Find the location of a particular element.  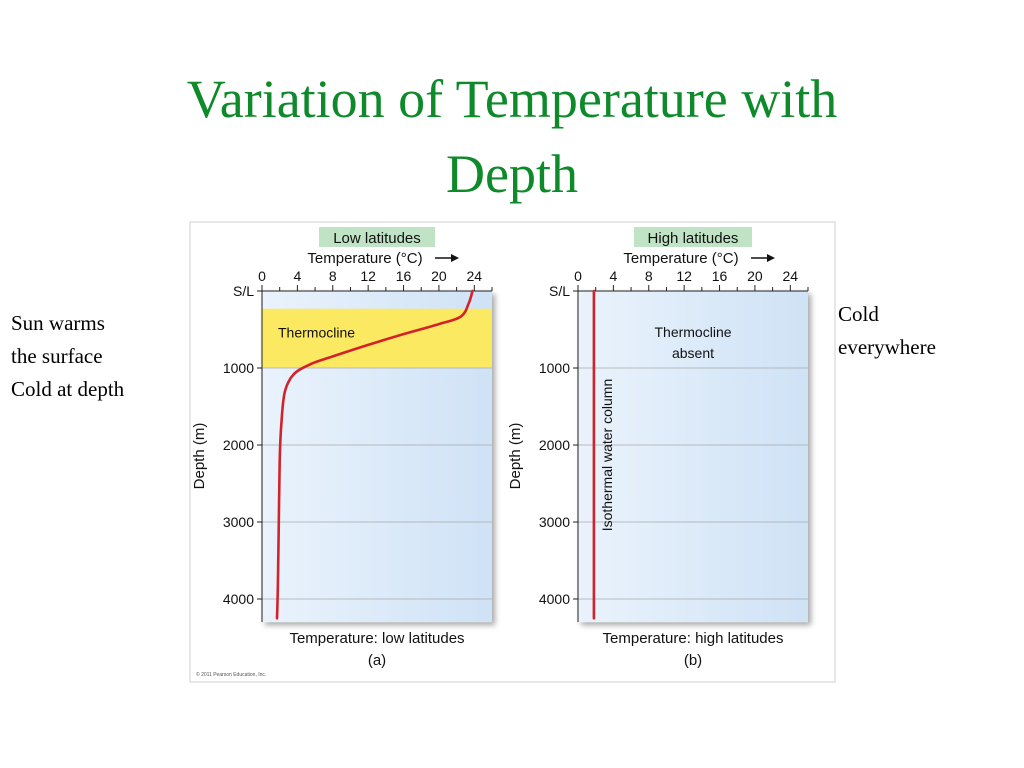

title-line-2: Depth is located at coordinates (512, 174).